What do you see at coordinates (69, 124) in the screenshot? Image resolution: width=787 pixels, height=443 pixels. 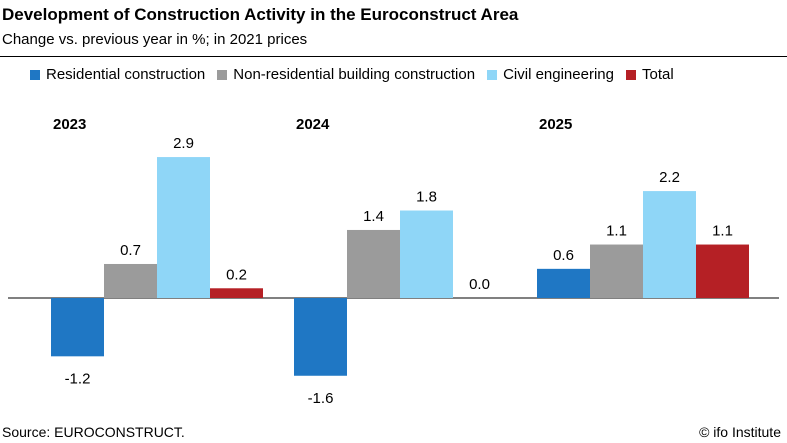 I see `category-label-2023: 2023` at bounding box center [69, 124].